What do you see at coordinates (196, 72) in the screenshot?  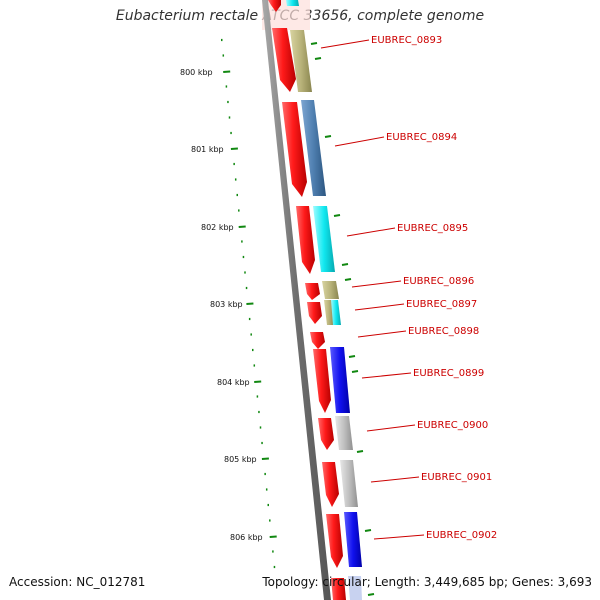 I see `scale-tick-label: 800 kbp` at bounding box center [196, 72].